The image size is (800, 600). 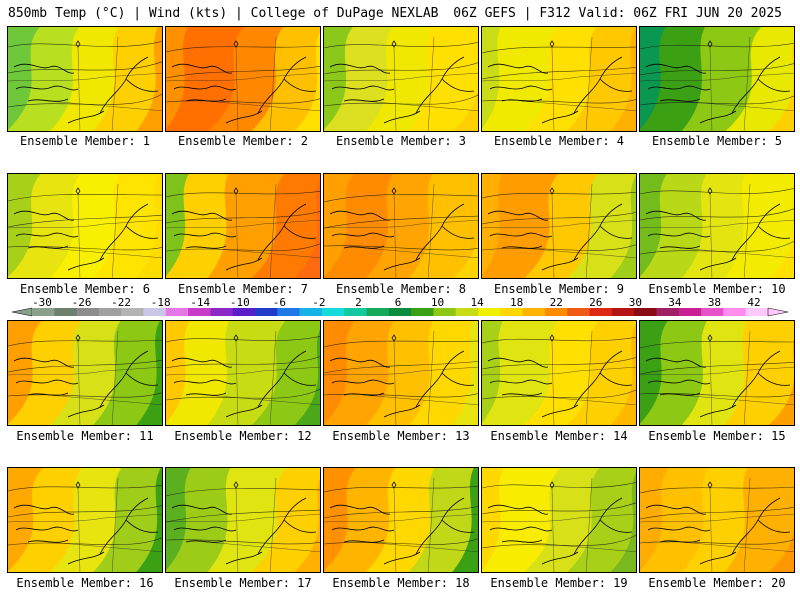 What do you see at coordinates (243, 289) in the screenshot?
I see `ensemble-member-label: Ensemble Member: 7` at bounding box center [243, 289].